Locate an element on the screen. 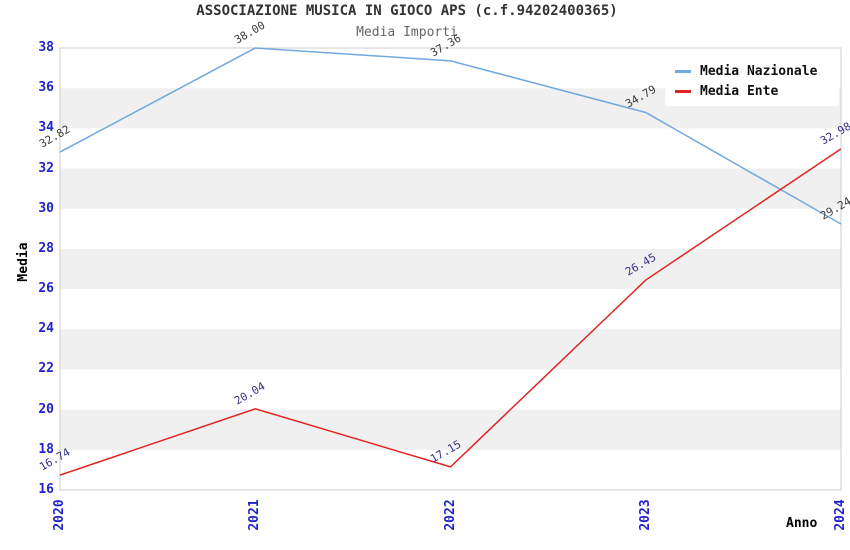 This screenshot has height=550, width=850. legend: Media Nazionale Media Ente is located at coordinates (752, 81).